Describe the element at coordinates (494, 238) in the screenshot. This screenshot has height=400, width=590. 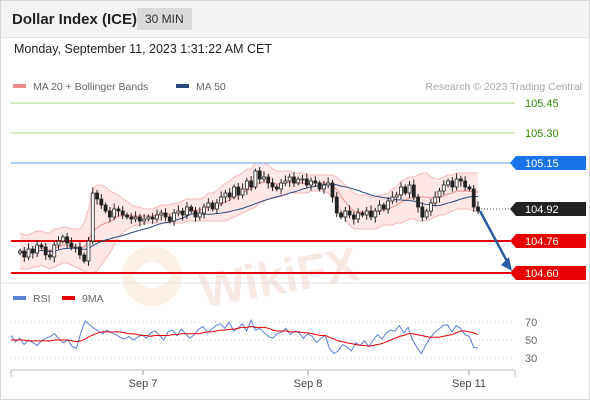
I see `forecast-arrow-shaft` at that location.